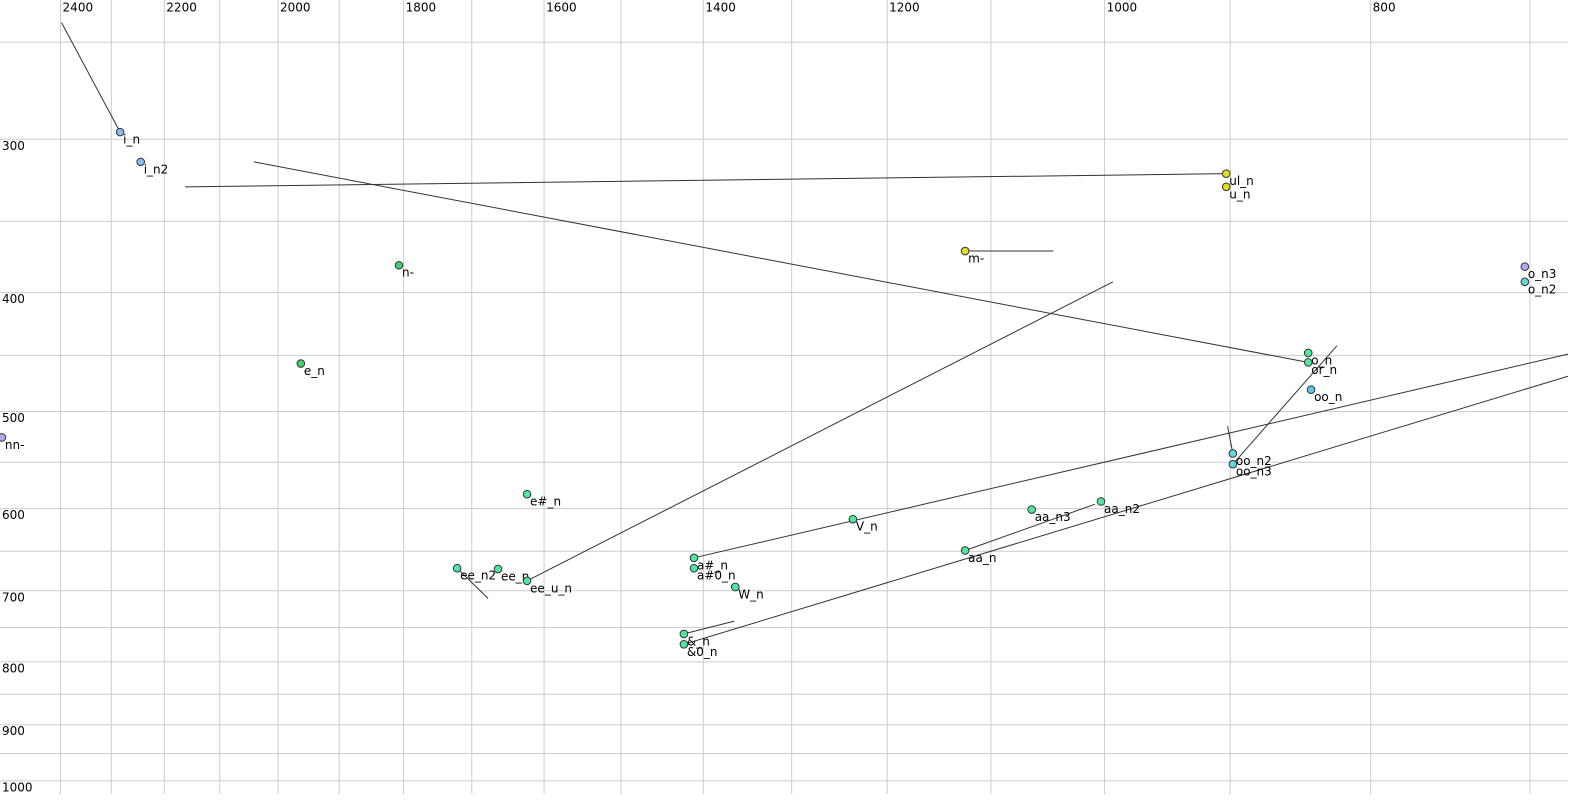 Image resolution: width=1580 pixels, height=800 pixels. What do you see at coordinates (1321, 360) in the screenshot?
I see `point-label: o_n` at bounding box center [1321, 360].